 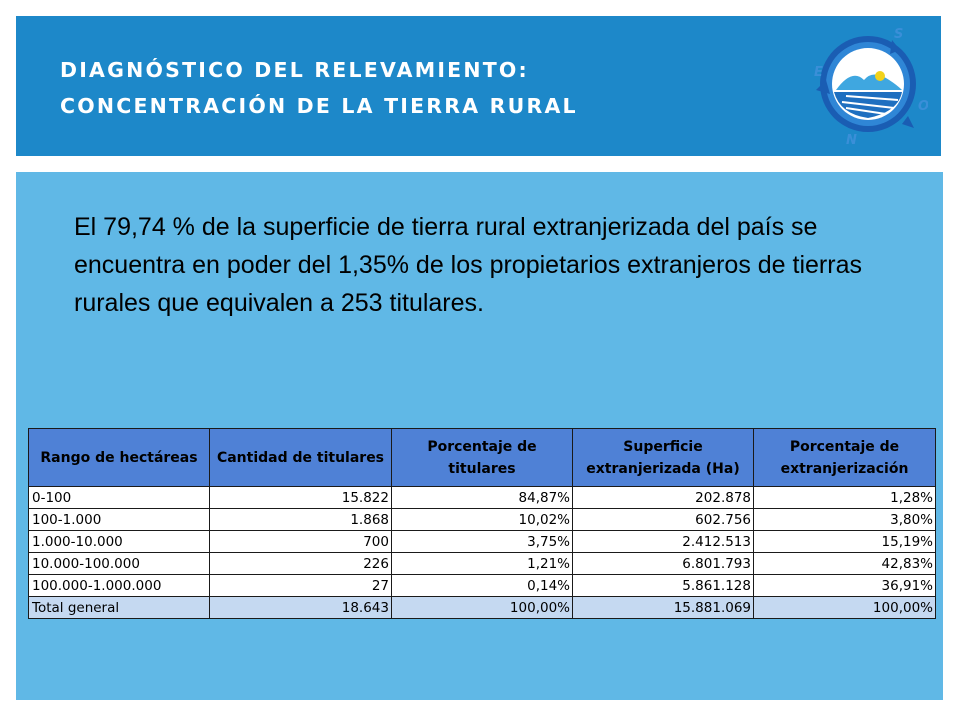 I want to click on cell-holders-percent: 1,21%, so click(x=482, y=563).